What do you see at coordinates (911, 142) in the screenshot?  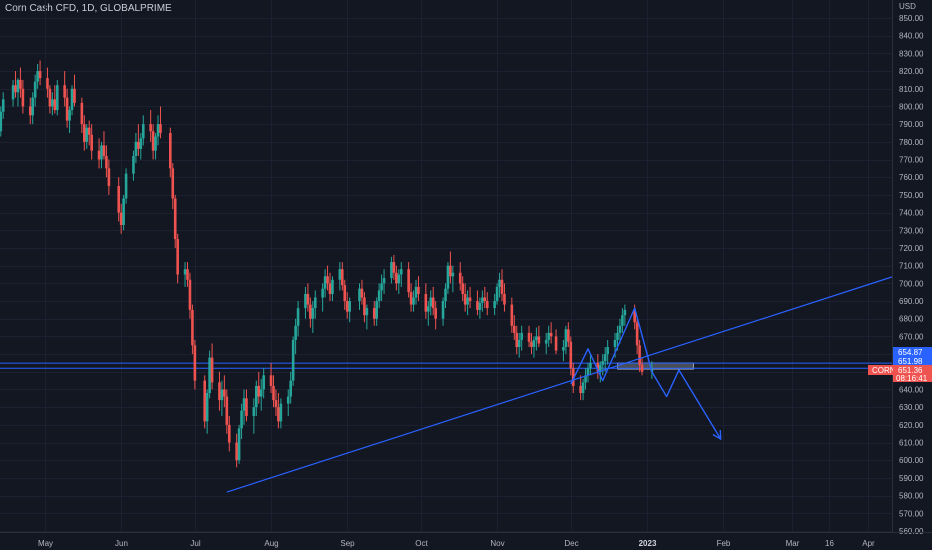 I see `price-tick-label: 780.00` at bounding box center [911, 142].